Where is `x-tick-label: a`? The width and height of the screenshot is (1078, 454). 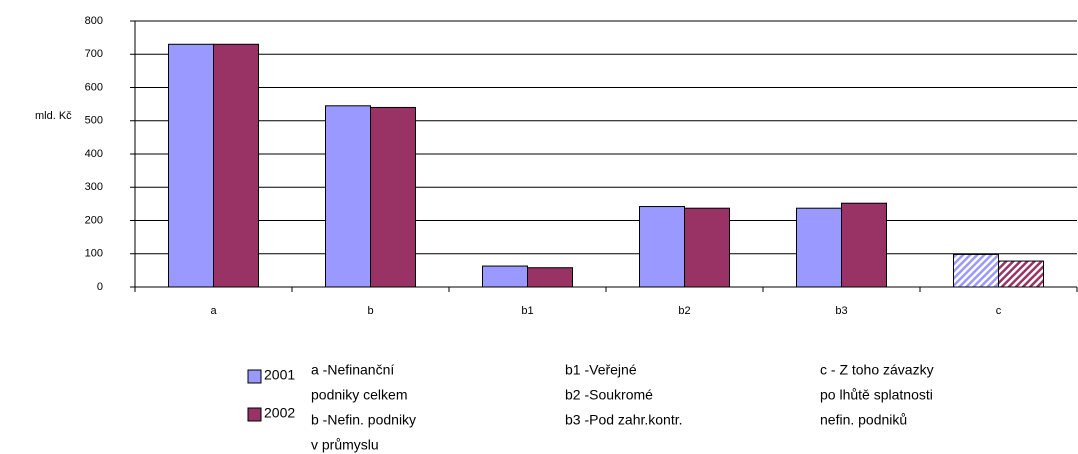 x-tick-label: a is located at coordinates (213, 311).